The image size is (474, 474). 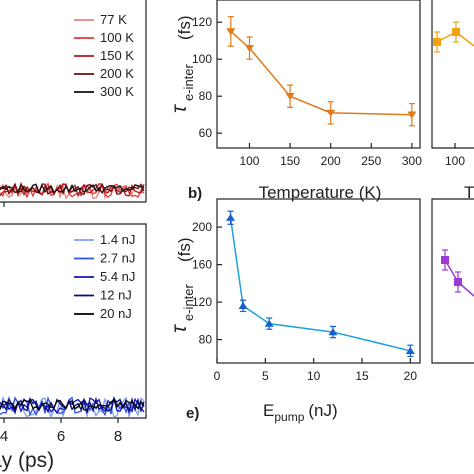 What do you see at coordinates (265, 376) in the screenshot?
I see `panel-e-x-tick-label: 5` at bounding box center [265, 376].